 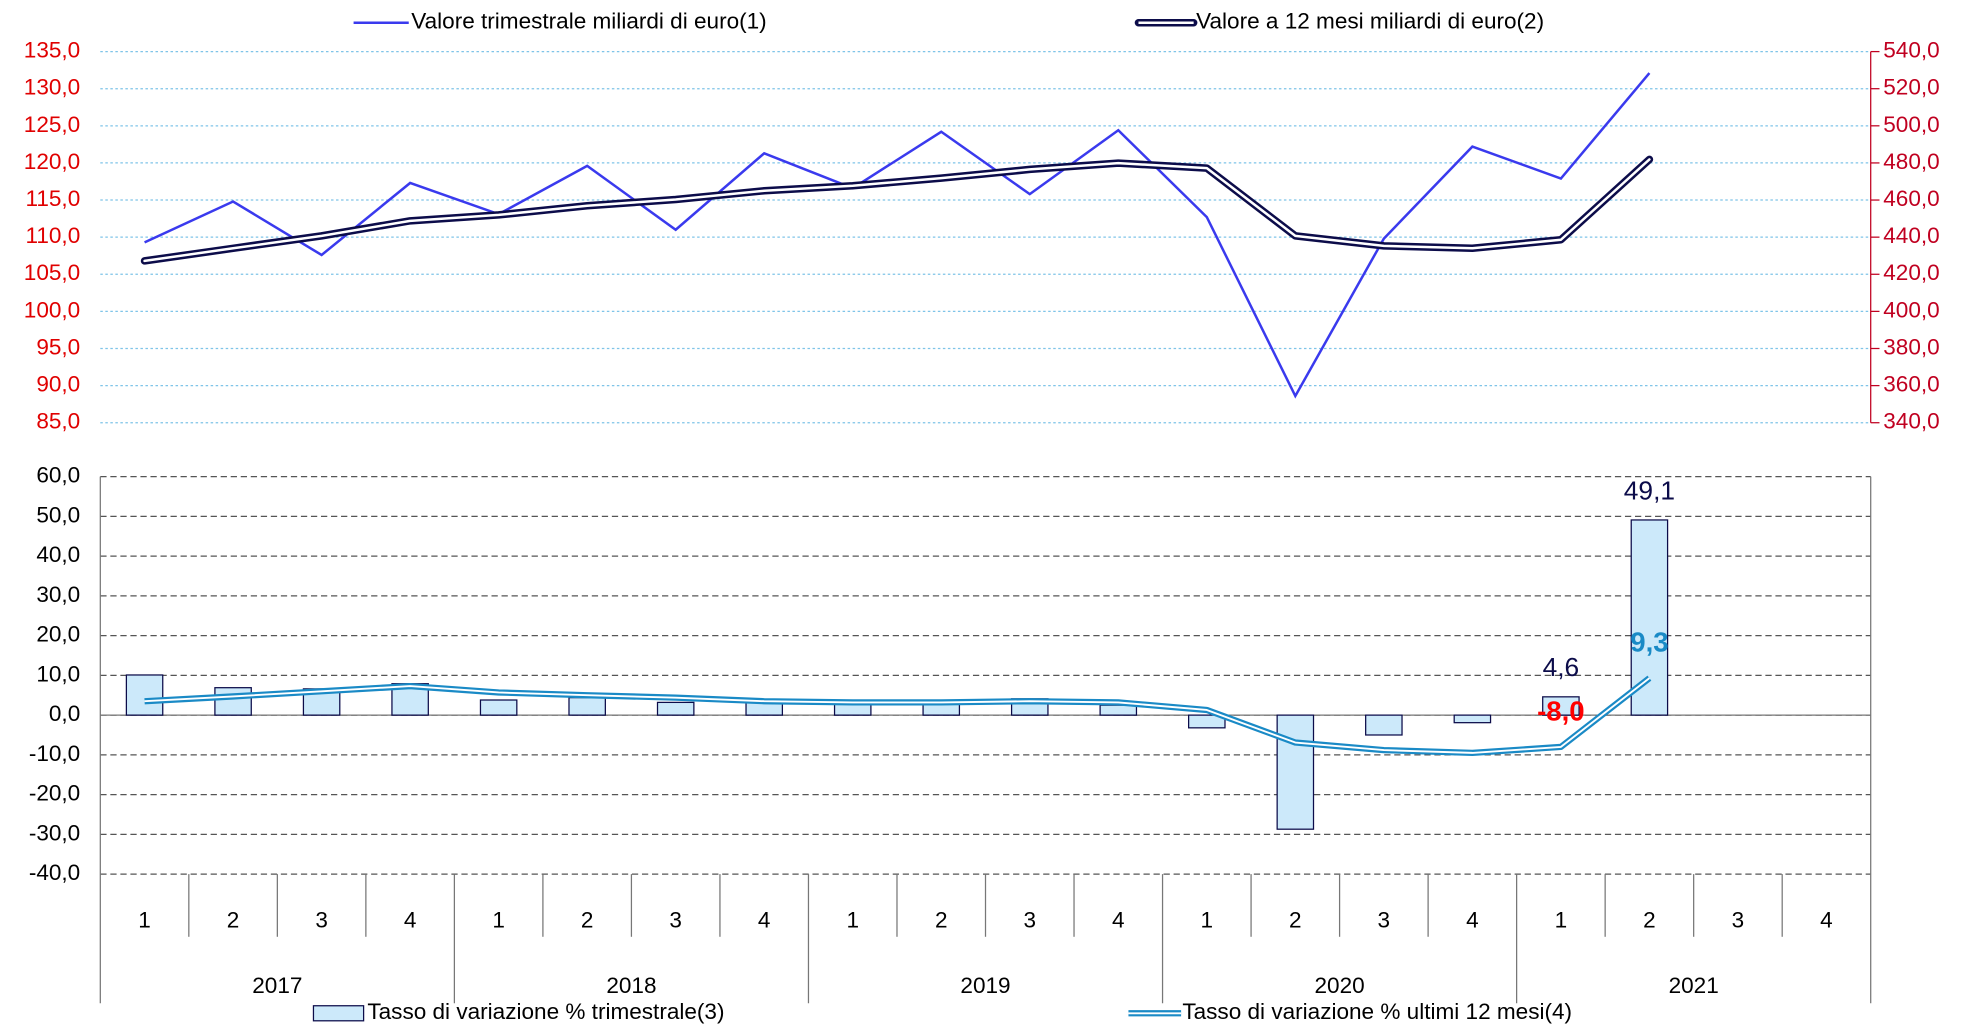 I want to click on y2-tick-label: 400,0, so click(x=1911, y=309).